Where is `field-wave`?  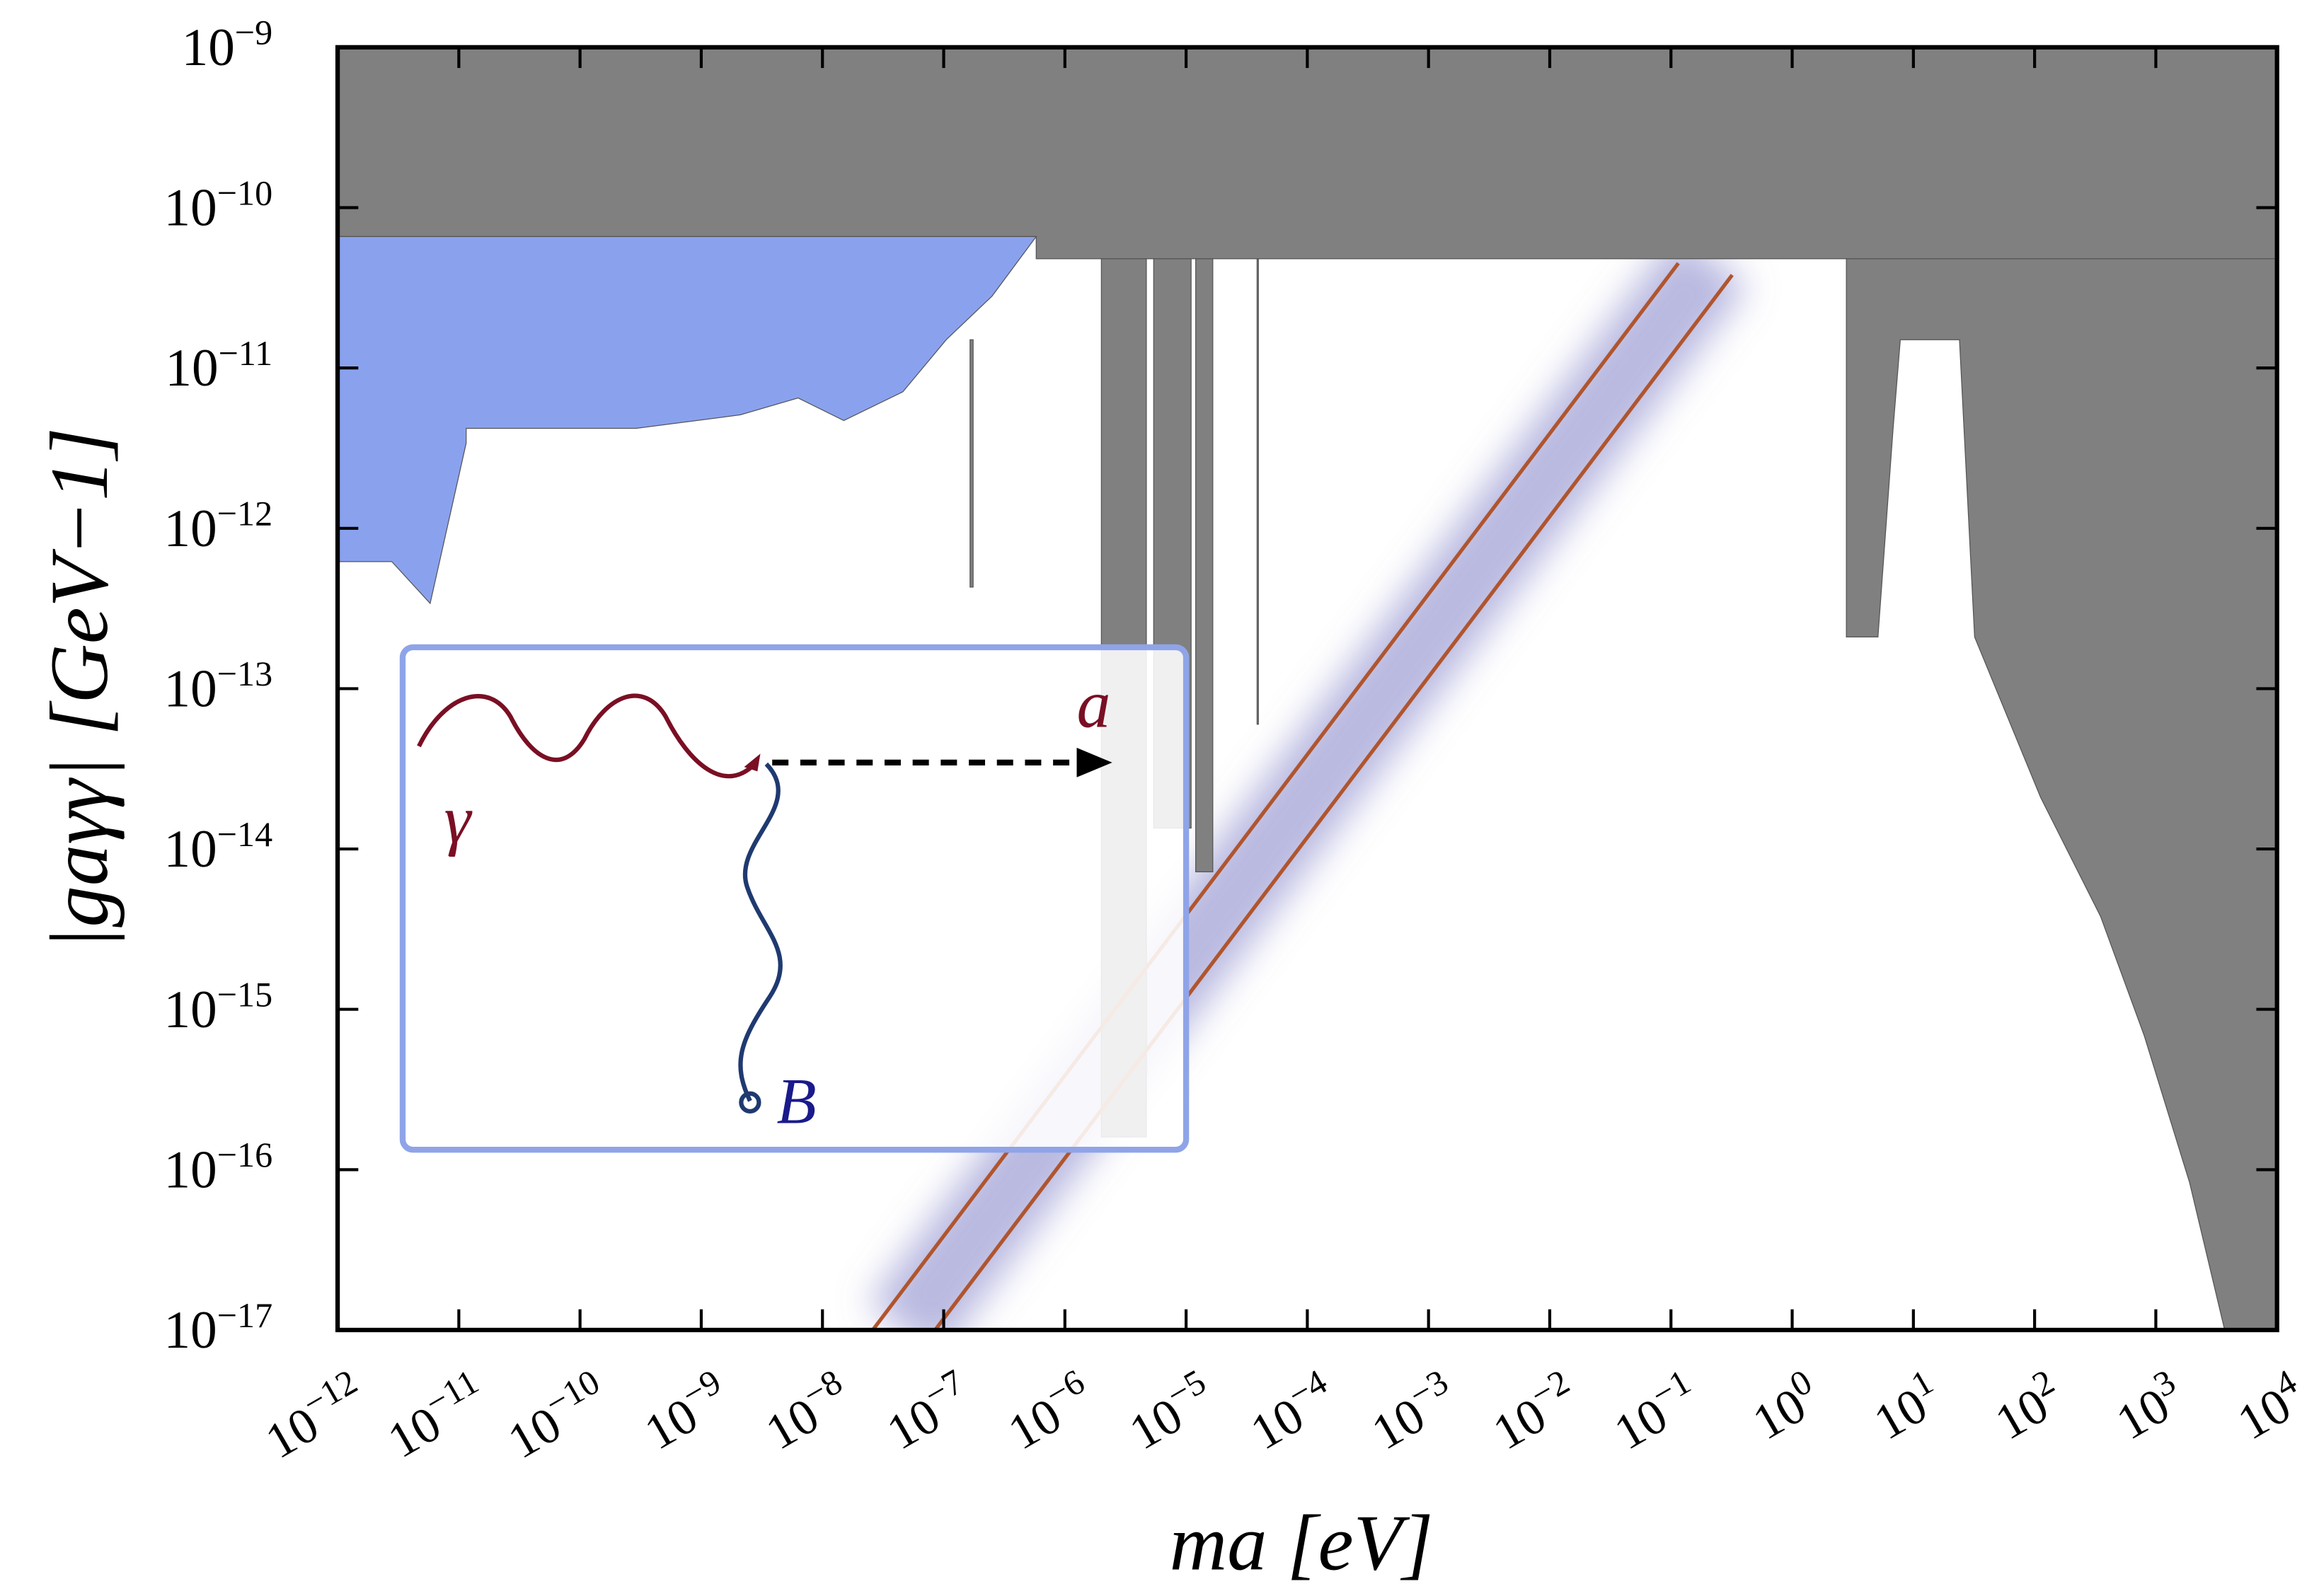 field-wave is located at coordinates (761, 932).